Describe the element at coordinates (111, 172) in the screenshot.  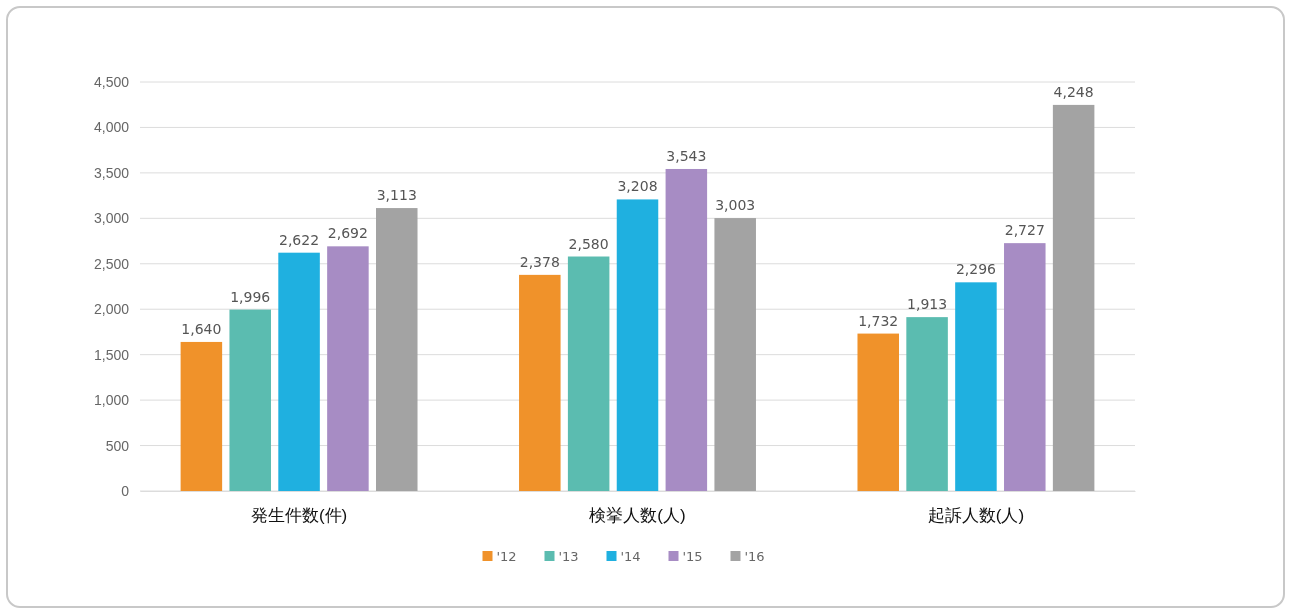
I see `y-tick-label: 3,500` at that location.